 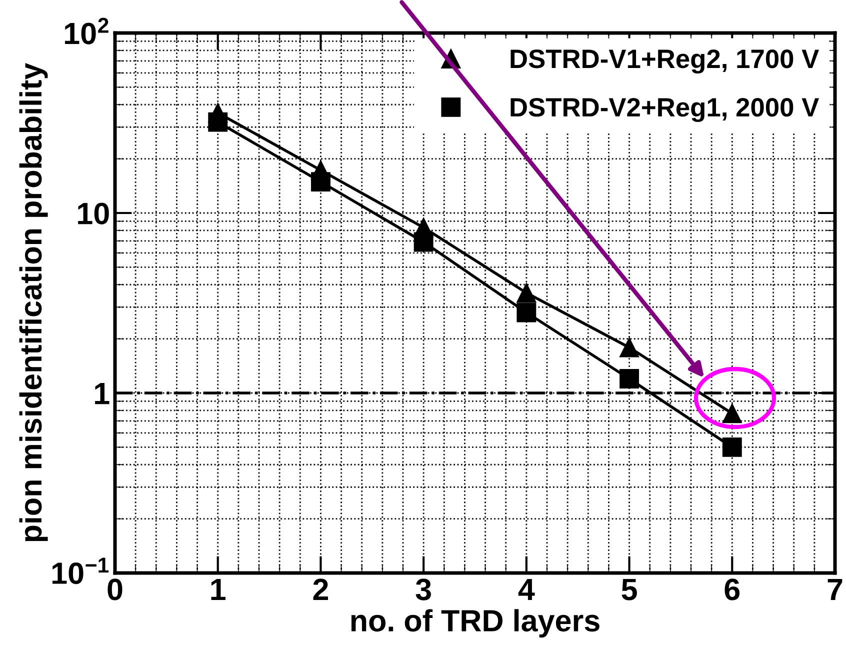 What do you see at coordinates (115, 589) in the screenshot?
I see `x-tick-label: 0` at bounding box center [115, 589].